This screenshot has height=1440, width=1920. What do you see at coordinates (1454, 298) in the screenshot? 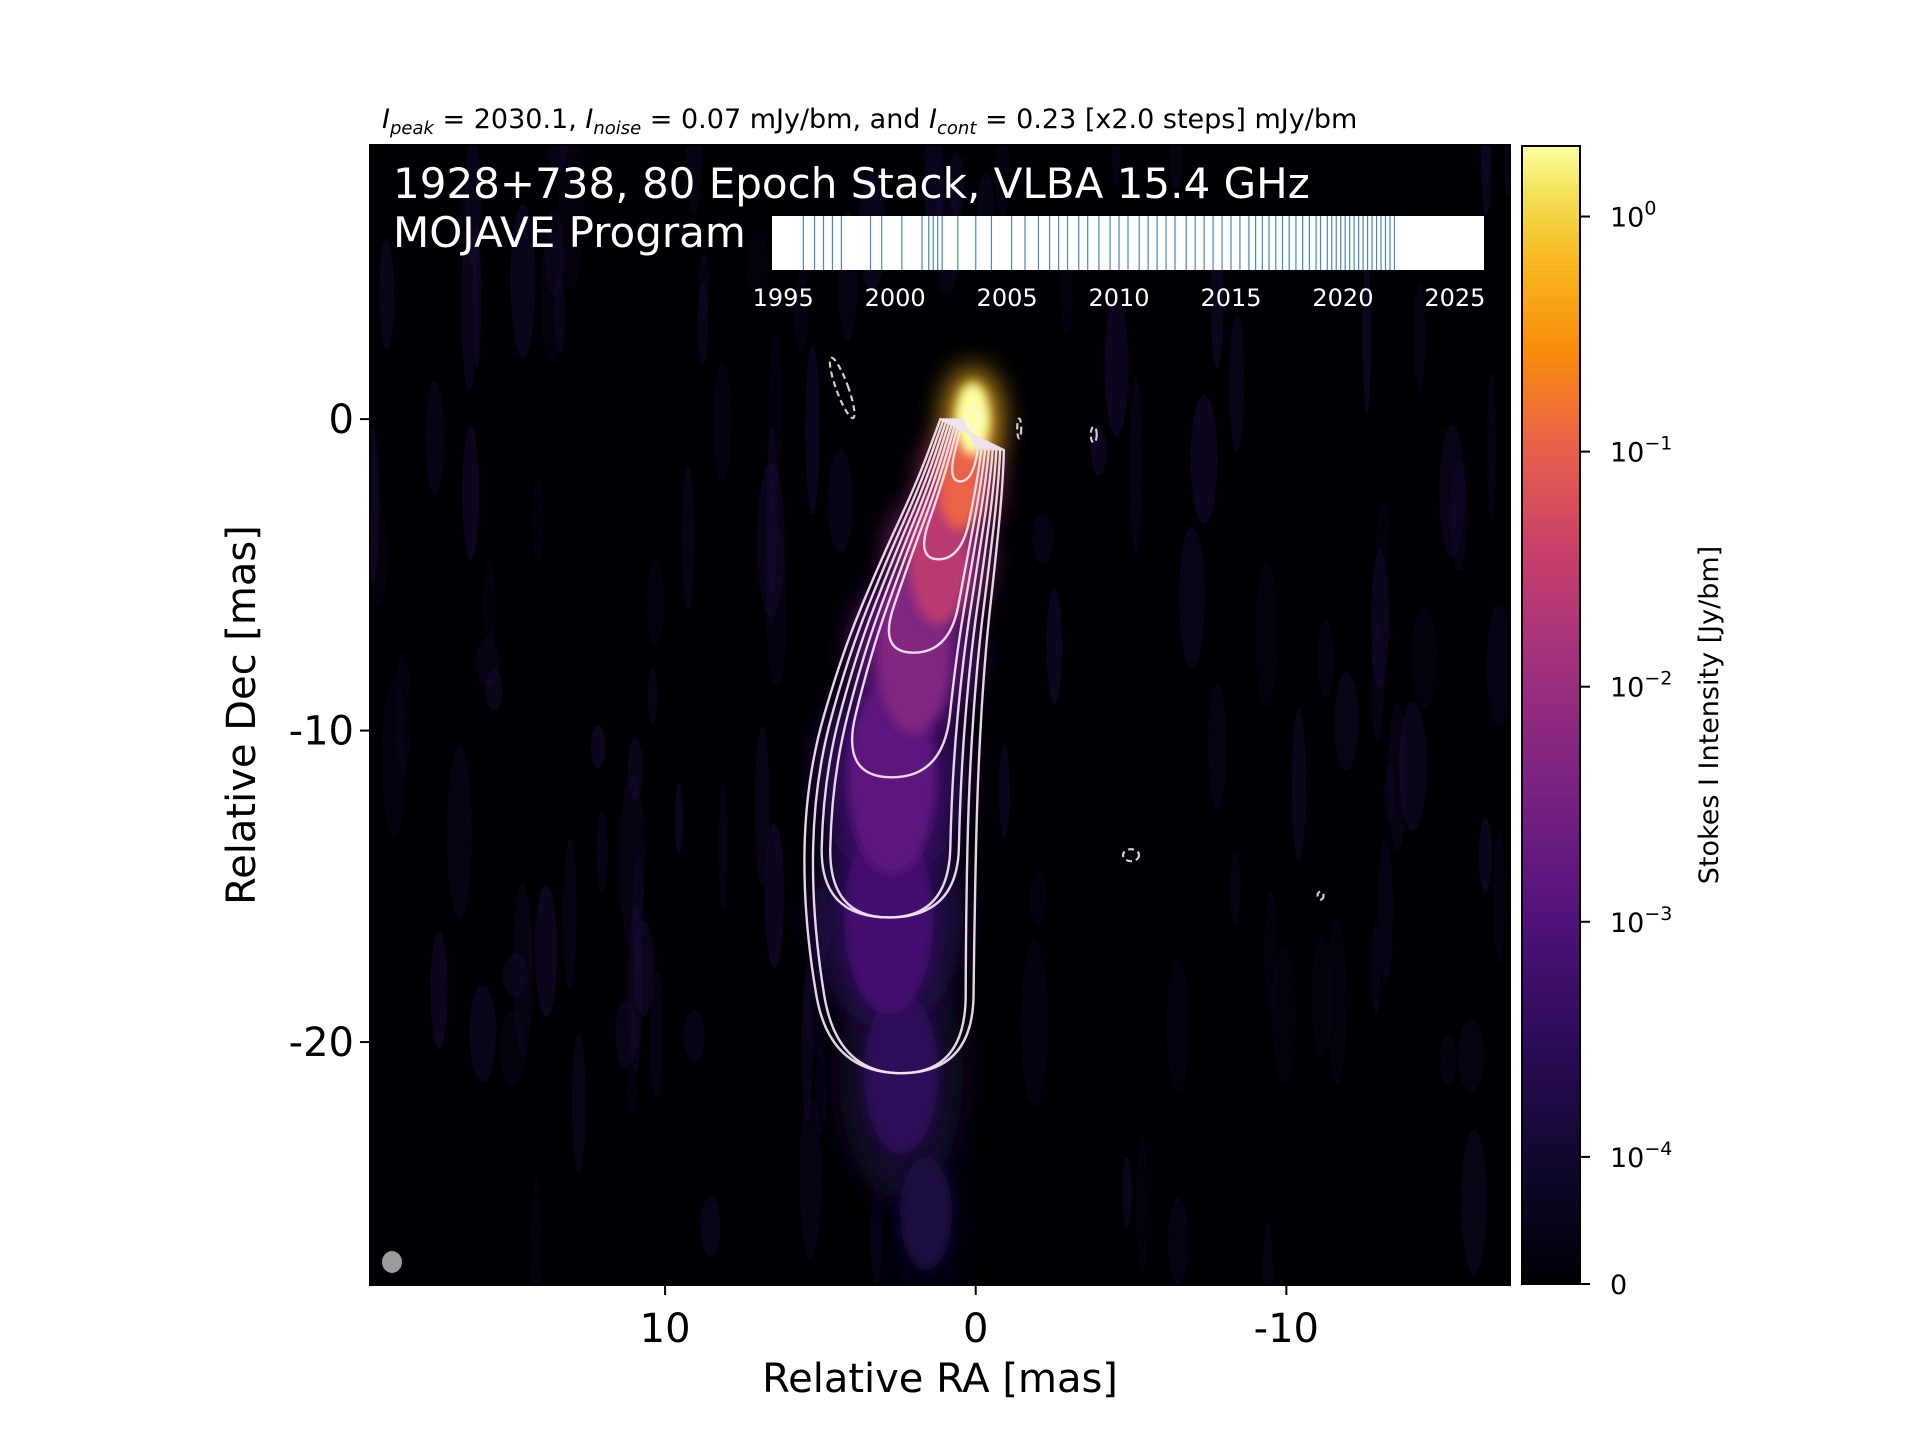
I see `epoch-tick-label: 2025` at bounding box center [1454, 298].